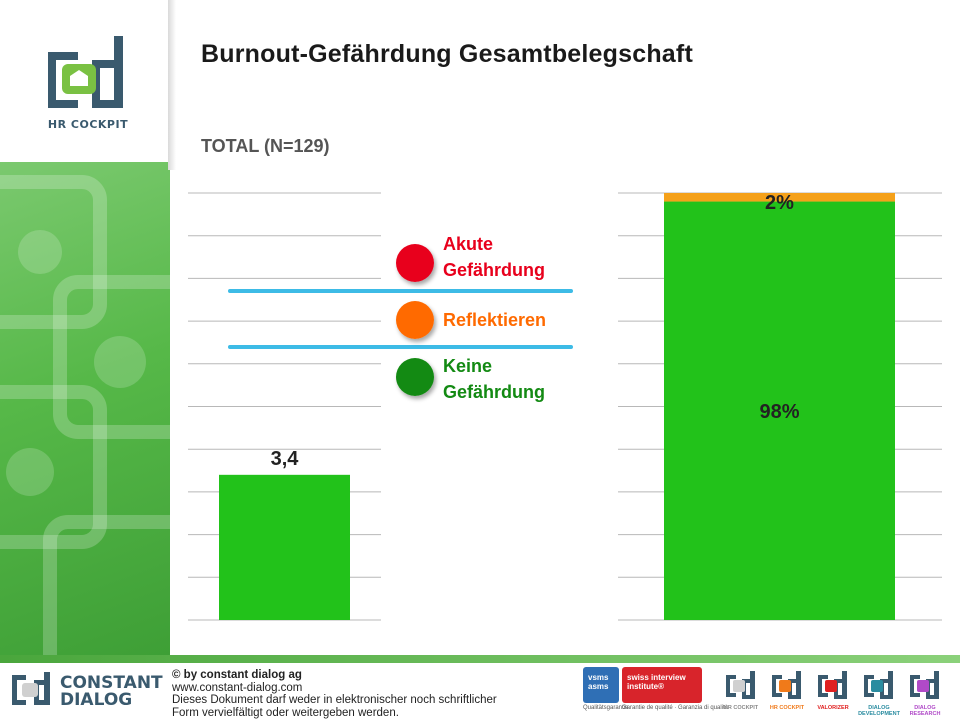 This screenshot has width=960, height=720. What do you see at coordinates (400, 347) in the screenshot?
I see `legend-separator-lower` at bounding box center [400, 347].